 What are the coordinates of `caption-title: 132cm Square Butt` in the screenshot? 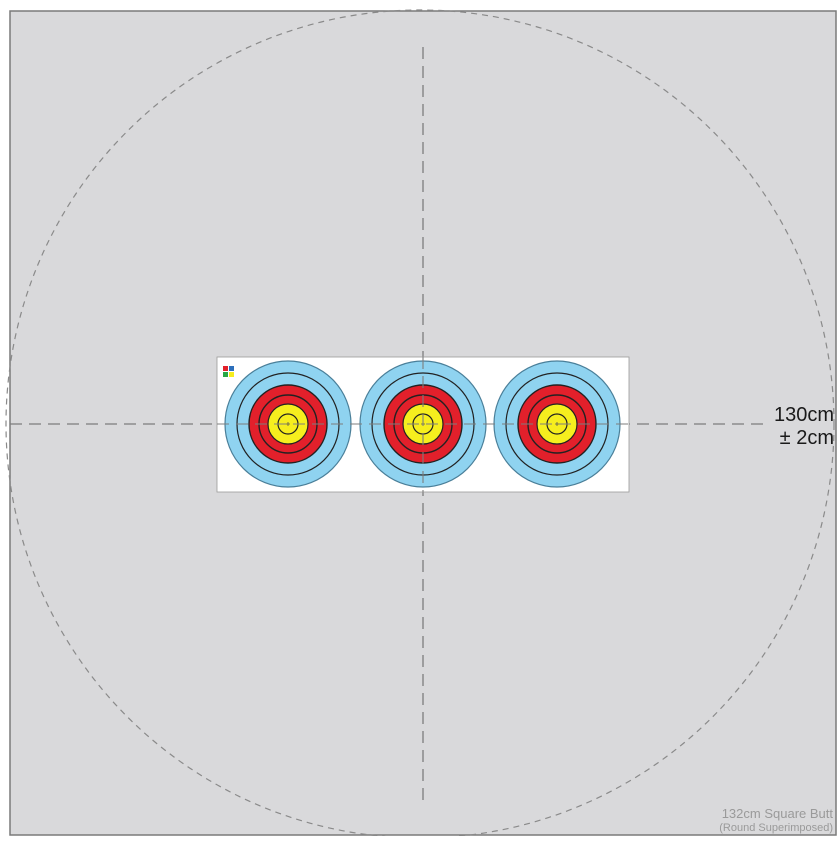 It's located at (777, 813).